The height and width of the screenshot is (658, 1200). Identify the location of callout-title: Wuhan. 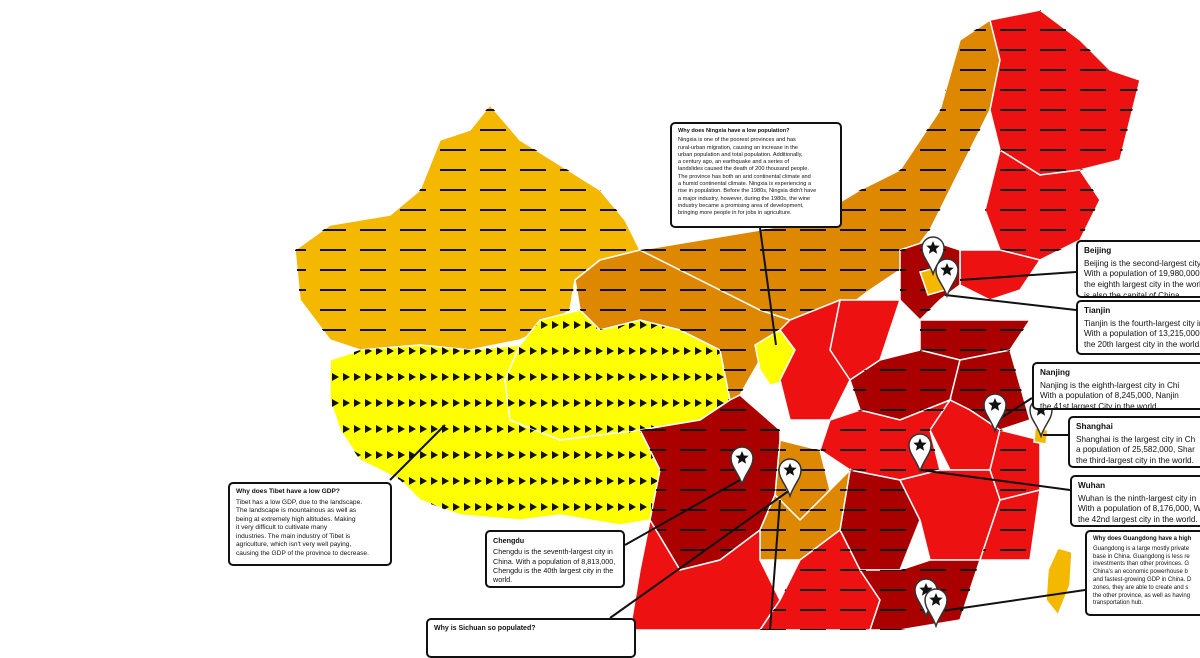
(1092, 485).